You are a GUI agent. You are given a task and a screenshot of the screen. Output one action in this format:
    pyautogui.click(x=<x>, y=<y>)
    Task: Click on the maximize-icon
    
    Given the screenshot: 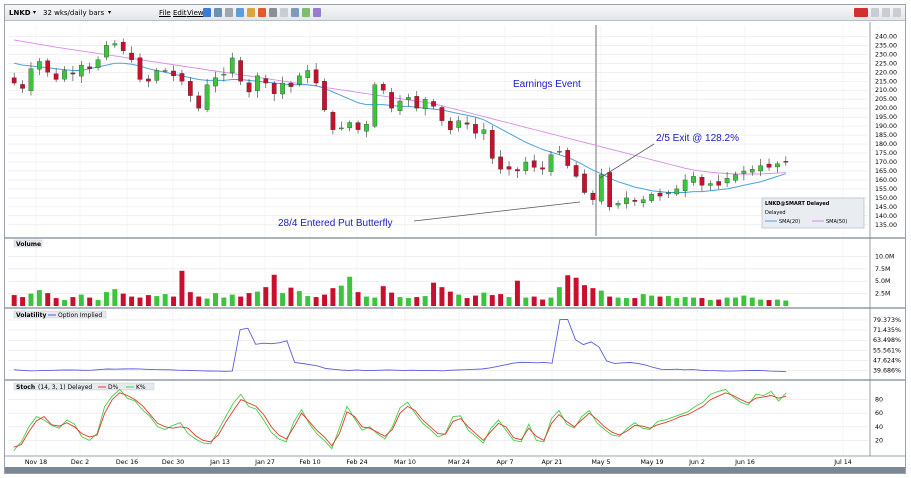 What is the action you would take?
    pyautogui.click(x=886, y=12)
    